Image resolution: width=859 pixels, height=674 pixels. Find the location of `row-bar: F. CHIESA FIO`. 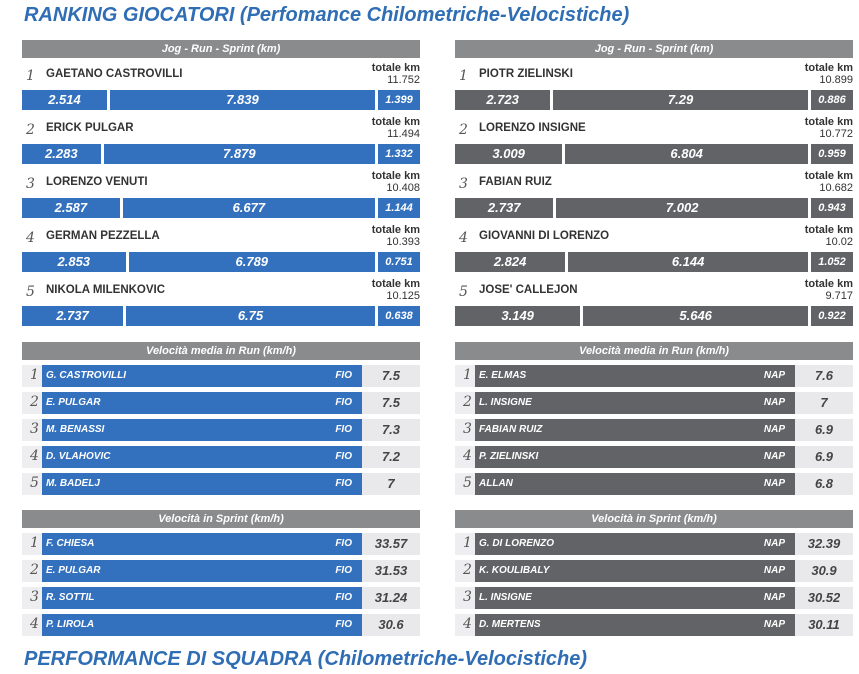

row-bar: F. CHIESA FIO is located at coordinates (202, 544).